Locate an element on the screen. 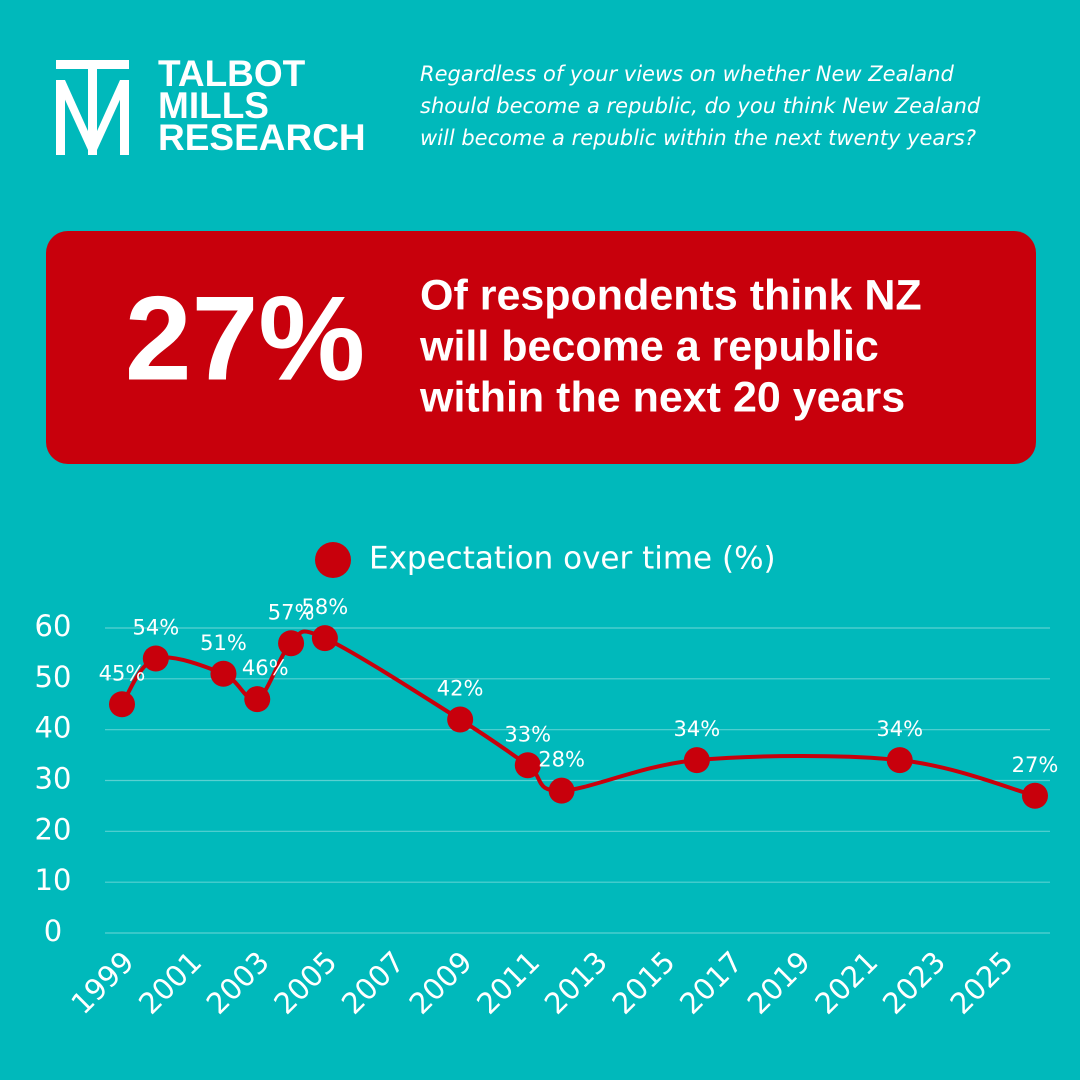  headline-line: will become a republic is located at coordinates (649, 346).